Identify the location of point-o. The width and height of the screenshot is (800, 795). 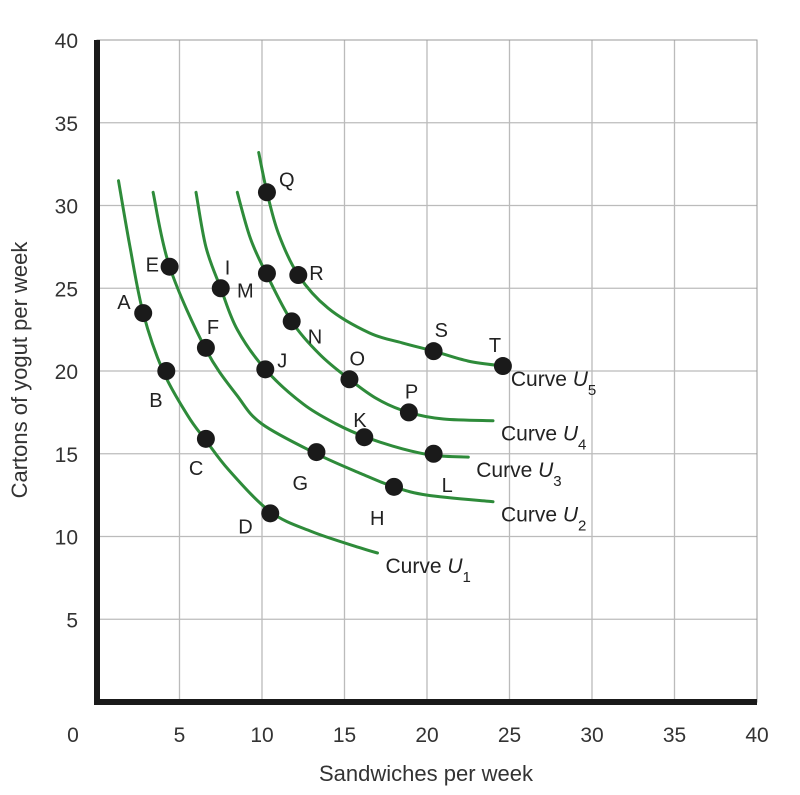
(349, 379).